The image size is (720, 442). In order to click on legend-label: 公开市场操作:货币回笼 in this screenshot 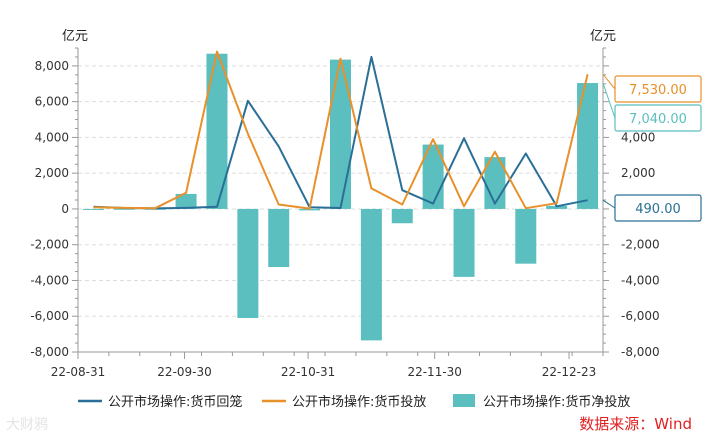, I will do `click(175, 402)`.